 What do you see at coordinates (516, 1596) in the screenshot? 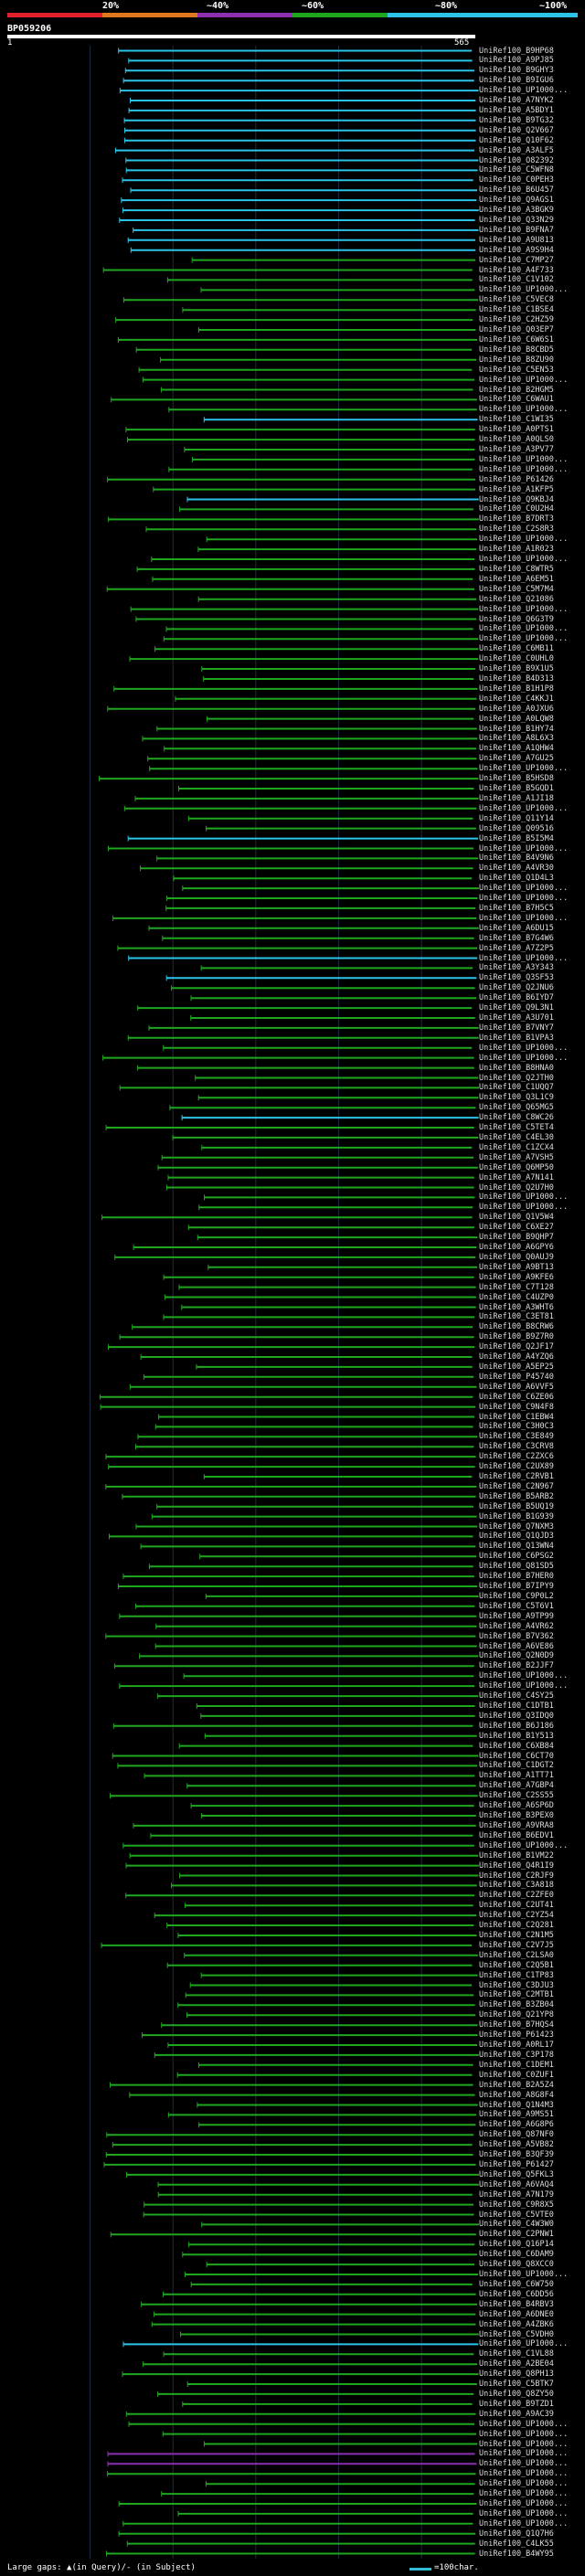
I see `hit-name-link: UniRef100_C9P0L2` at bounding box center [516, 1596].